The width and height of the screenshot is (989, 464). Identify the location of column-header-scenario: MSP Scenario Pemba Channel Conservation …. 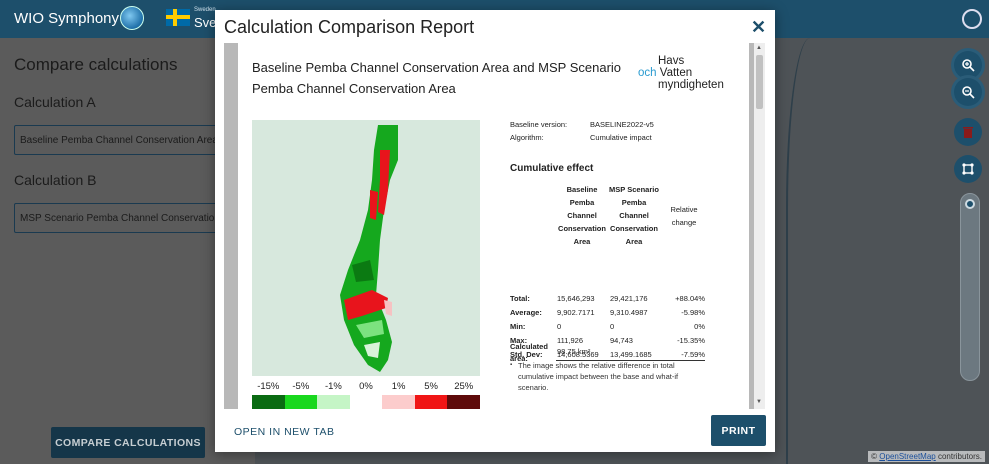
(634, 215).